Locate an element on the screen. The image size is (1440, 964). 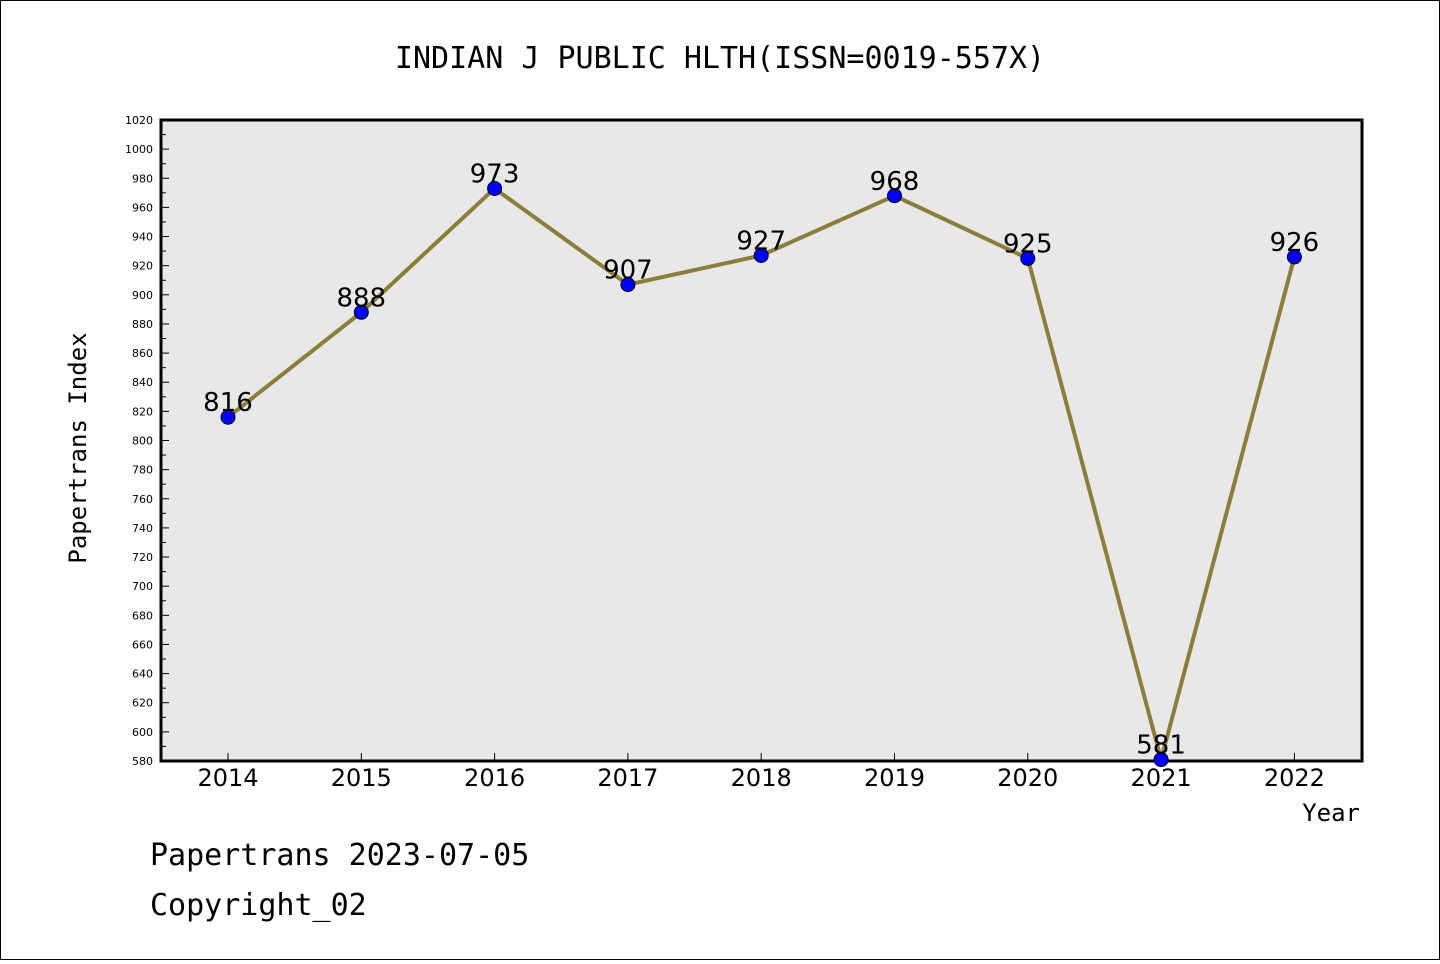
footer-copyright: Copyright_02 is located at coordinates (258, 905).